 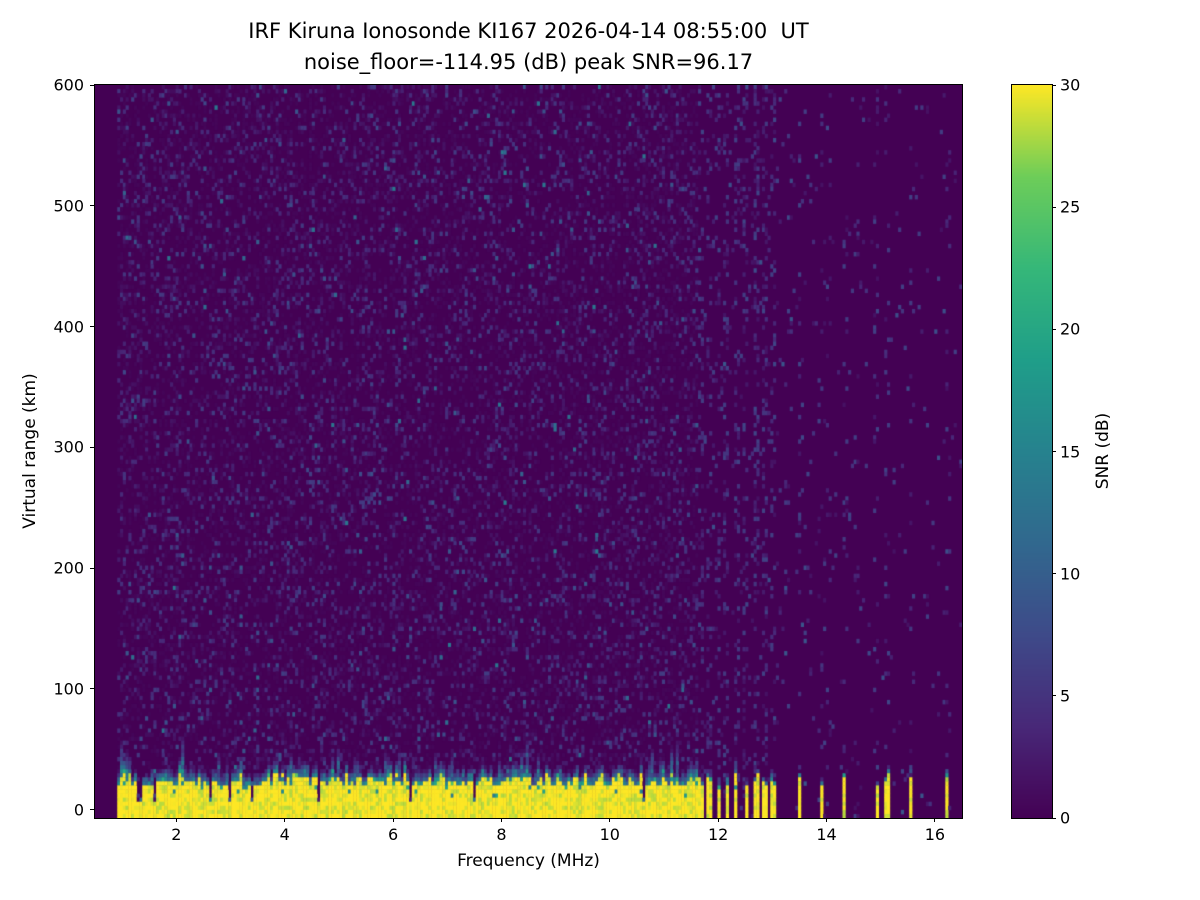 I want to click on x-tick-label: 8, so click(x=501, y=834).